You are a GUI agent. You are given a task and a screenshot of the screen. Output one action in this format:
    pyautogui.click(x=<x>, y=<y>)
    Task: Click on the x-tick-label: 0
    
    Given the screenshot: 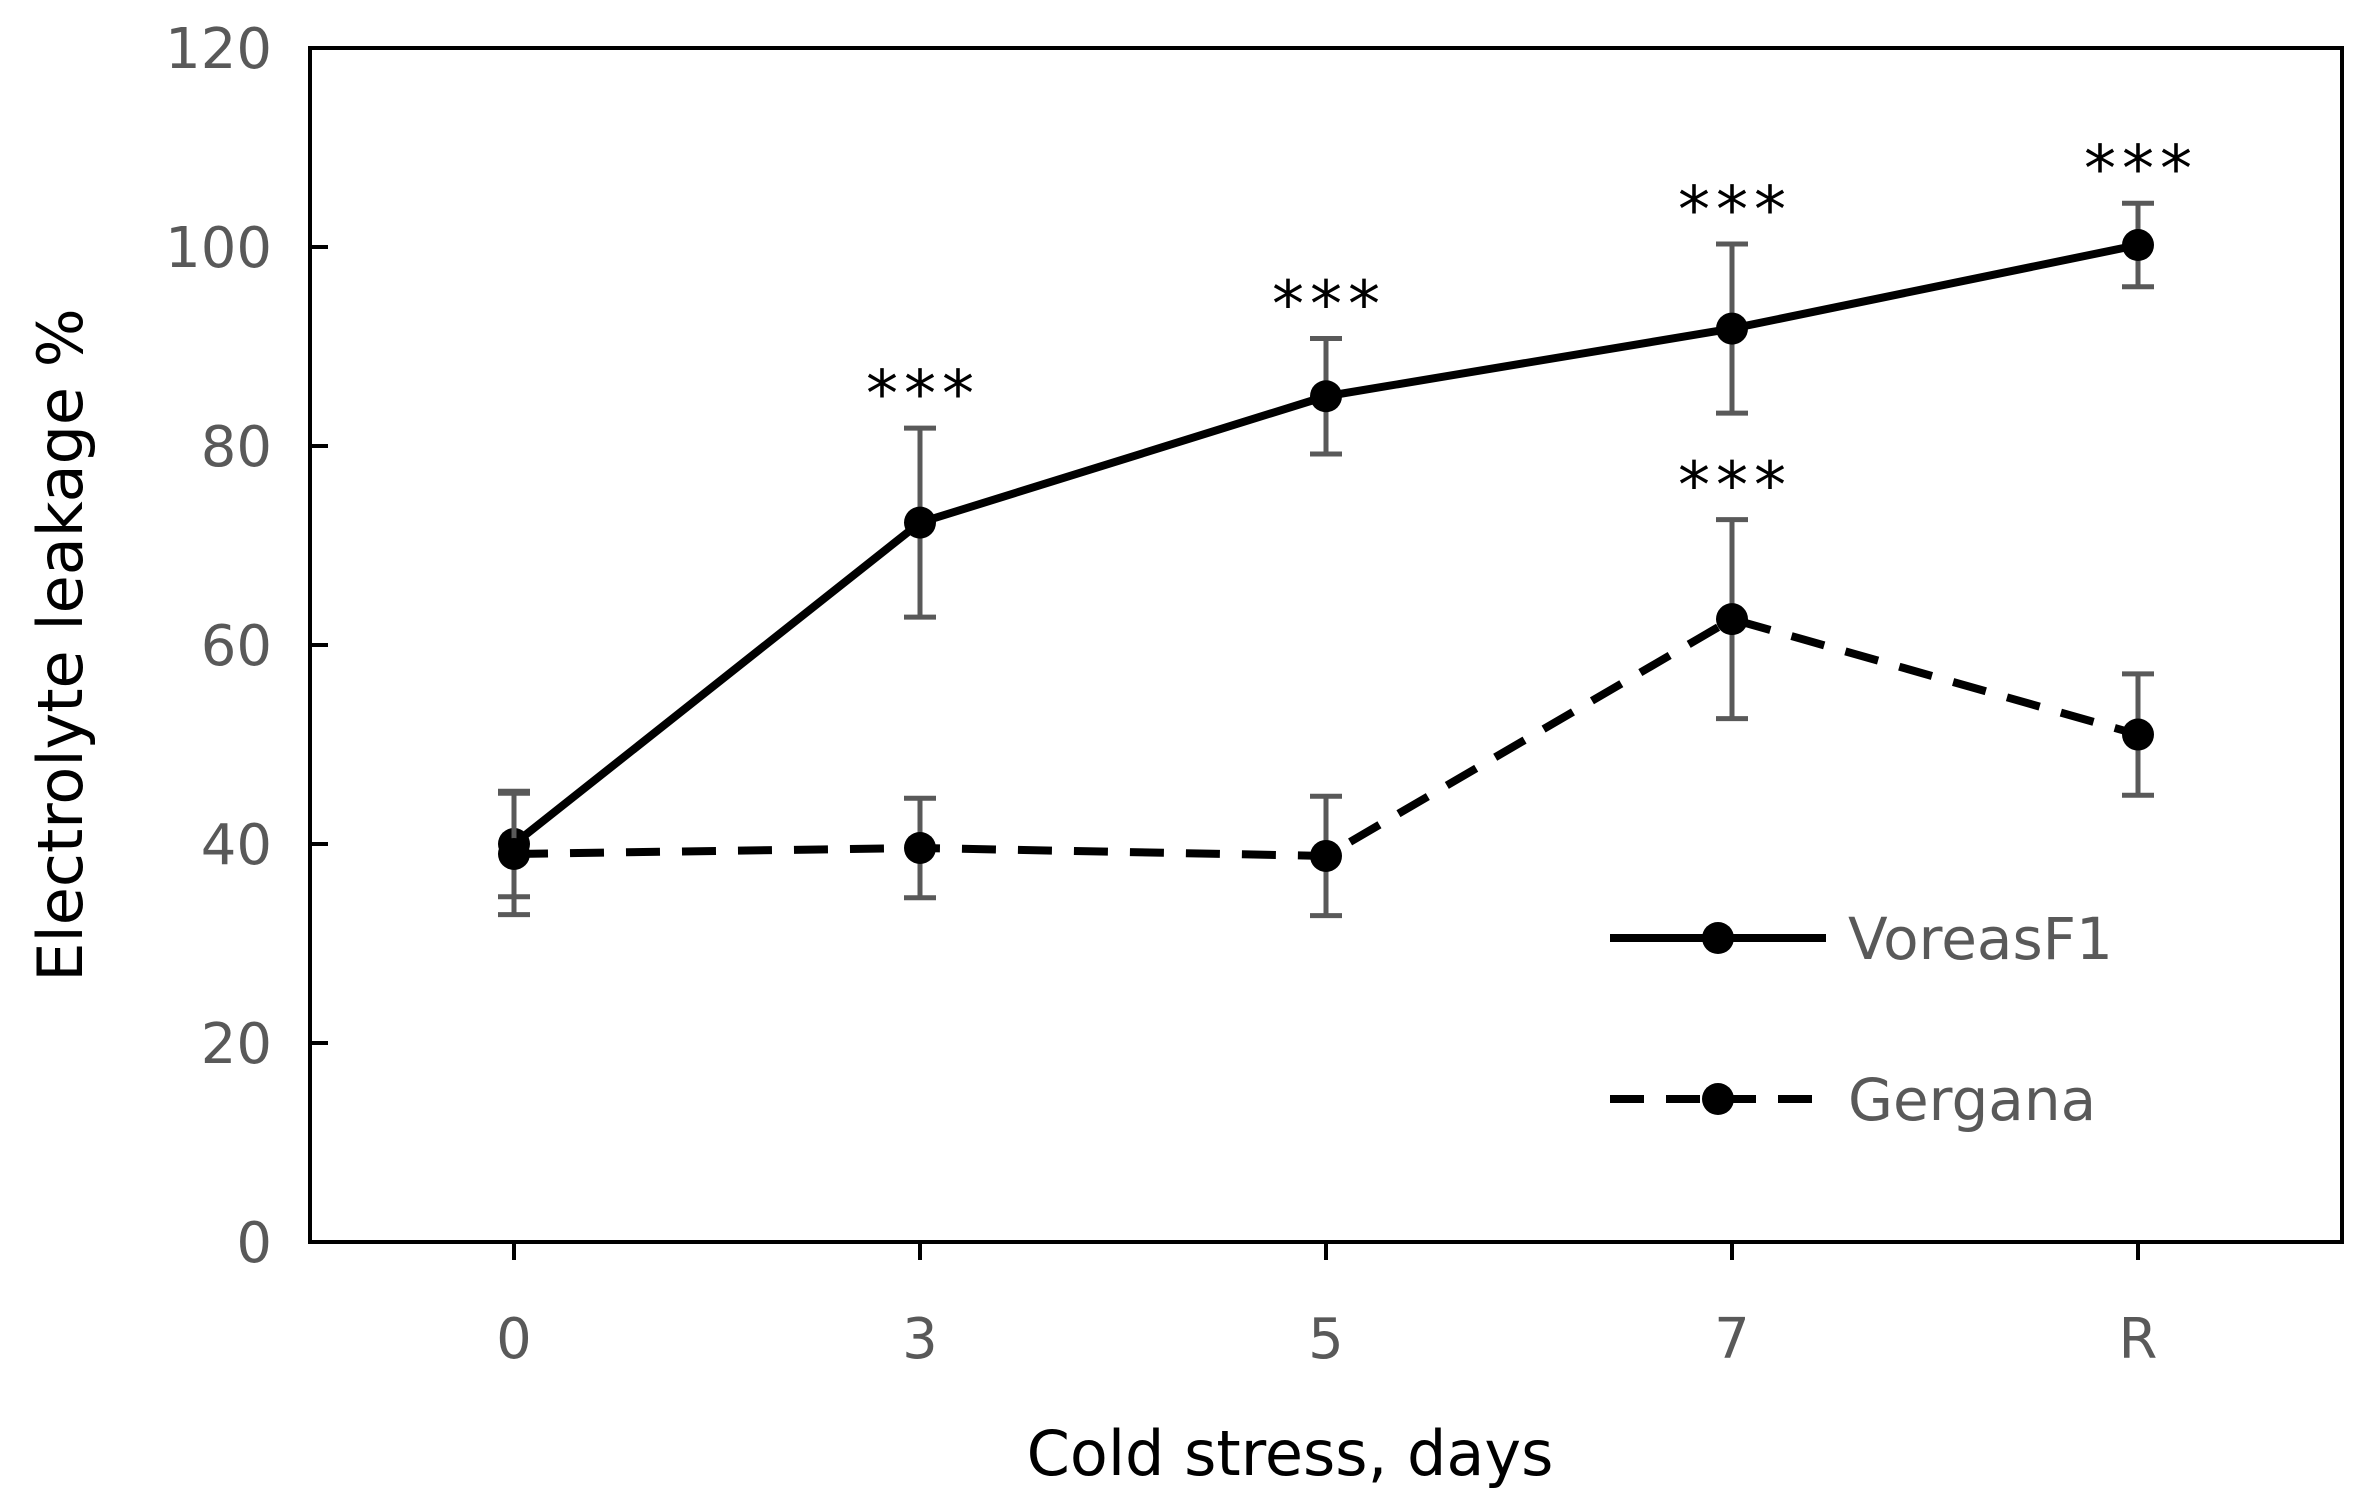 What is the action you would take?
    pyautogui.click(x=514, y=1339)
    